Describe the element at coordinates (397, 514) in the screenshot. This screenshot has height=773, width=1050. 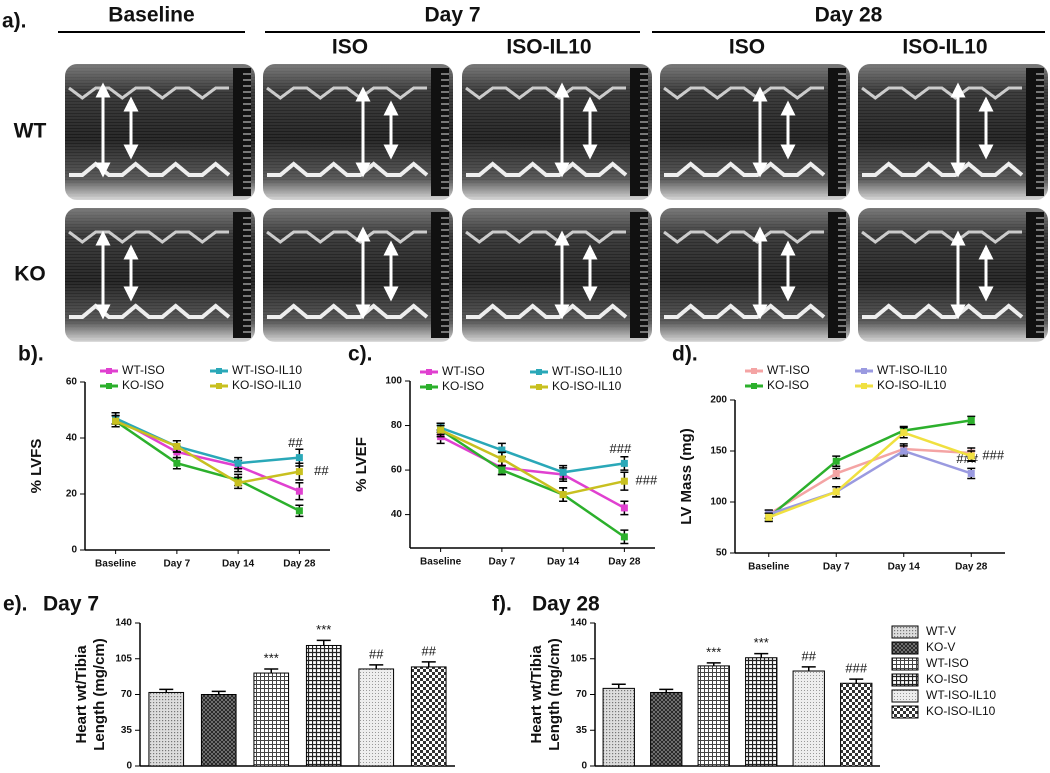
I see `y-tick-label: 40` at that location.